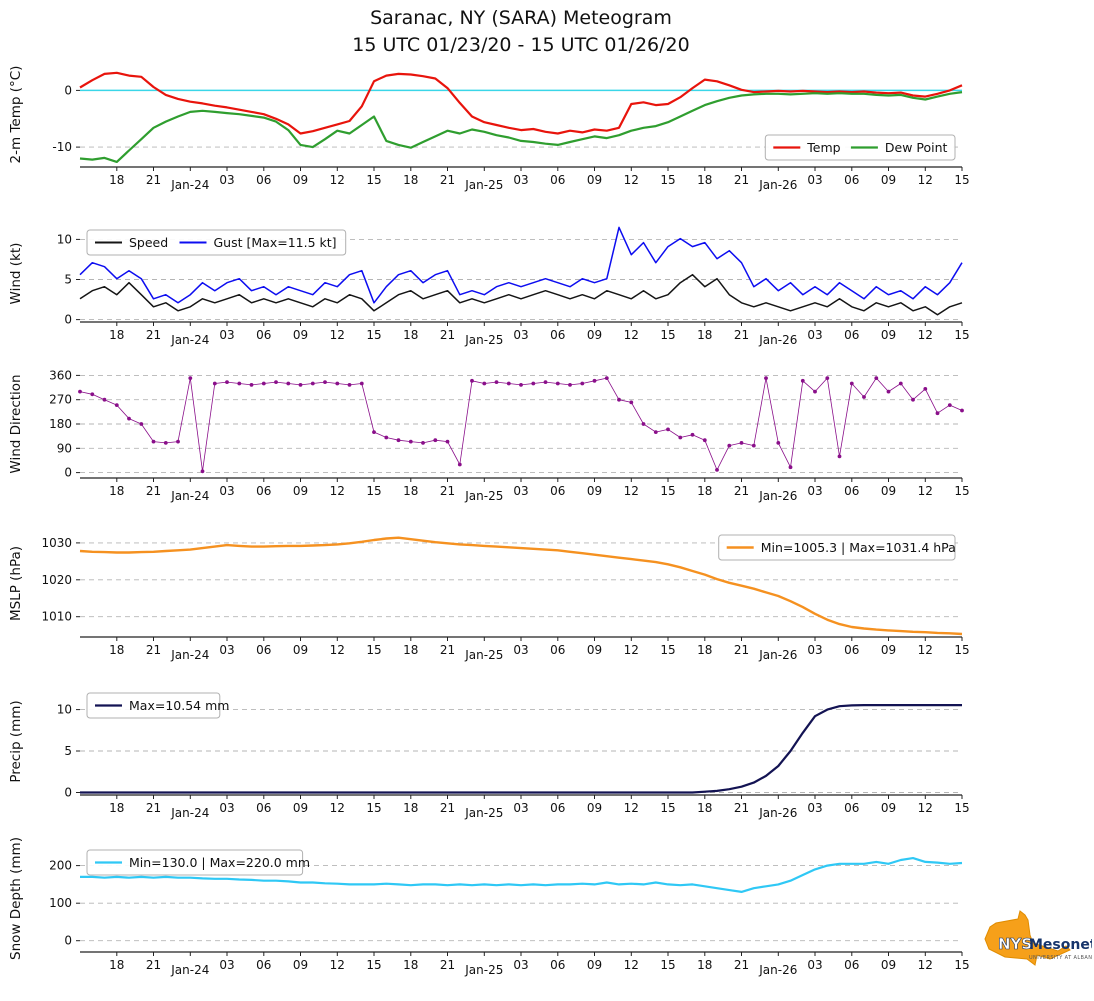 The image size is (1094, 1001). I want to click on mslp-ytick-label: 1010, so click(56, 617).